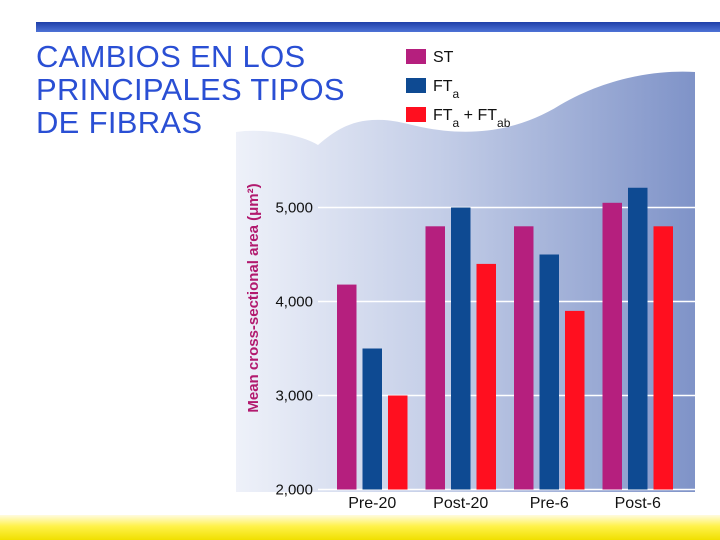  What do you see at coordinates (472, 118) in the screenshot?
I see `legend-label: FTa + FTab` at bounding box center [472, 118].